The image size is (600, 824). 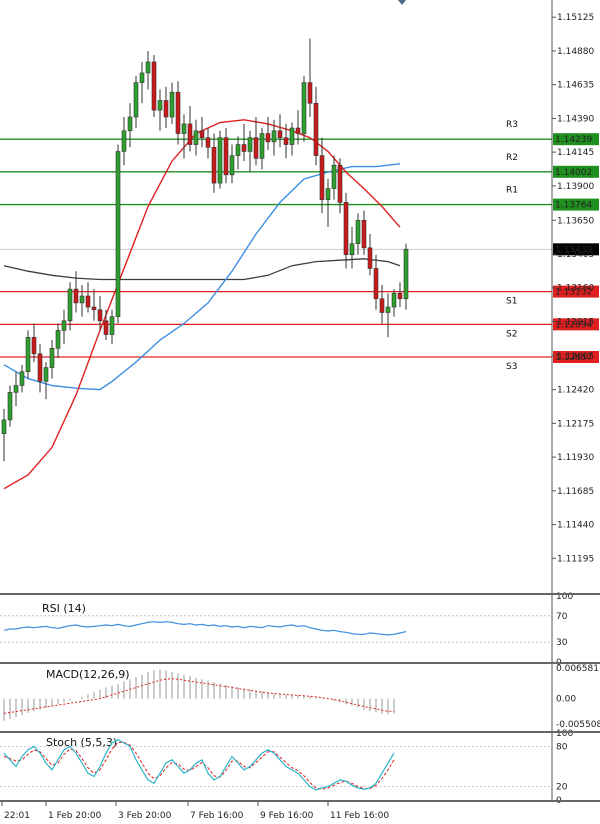 I want to click on time-tick-label: 3 Feb 20:00, so click(x=145, y=816).